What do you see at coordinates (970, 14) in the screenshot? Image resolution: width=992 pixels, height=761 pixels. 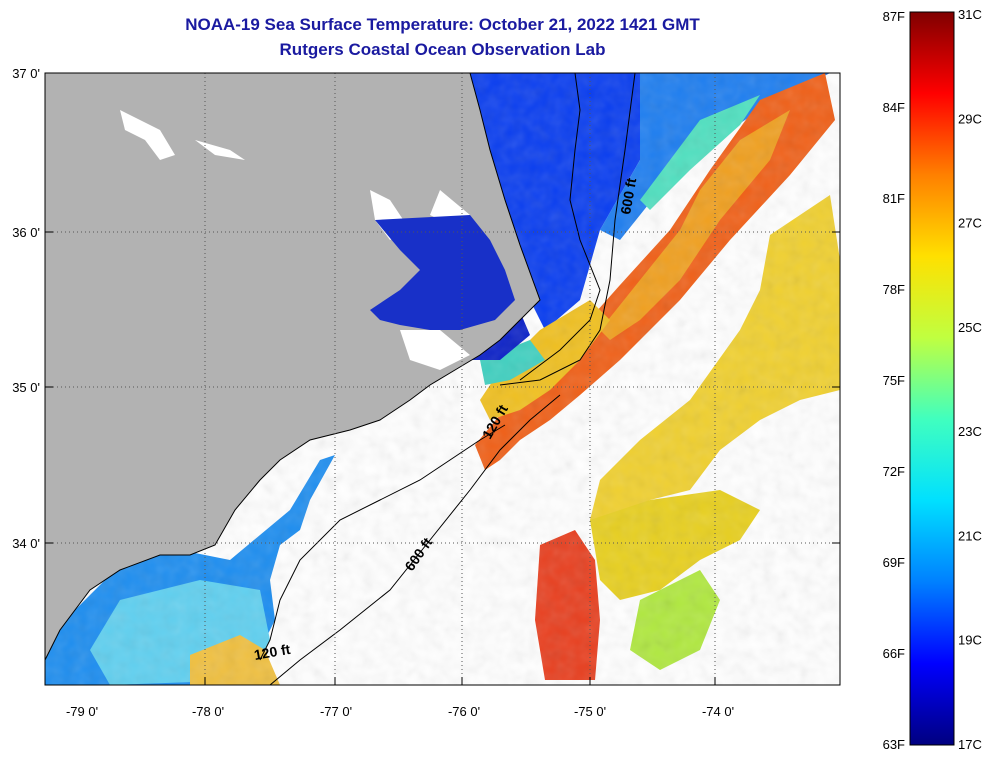 I see `colorbar-label-celsius: 31C` at bounding box center [970, 14].